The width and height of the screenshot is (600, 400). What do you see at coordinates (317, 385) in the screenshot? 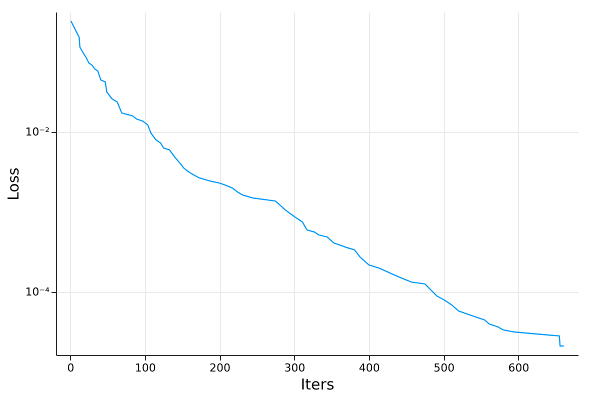
I see `x-axis-title: Iters` at bounding box center [317, 385].